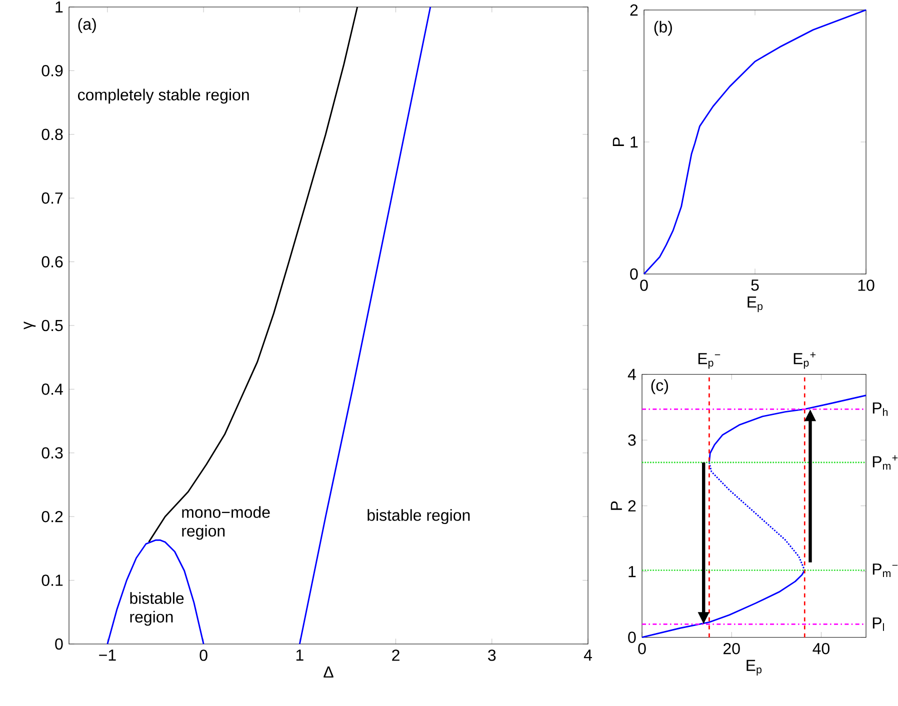  Describe the element at coordinates (659, 386) in the screenshot. I see `annotation: (c)` at that location.